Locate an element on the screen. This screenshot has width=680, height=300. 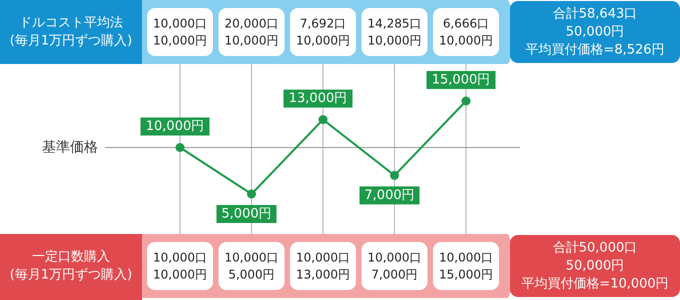
text: 合計50,000口 50,000円 is located at coordinates (595, 257).